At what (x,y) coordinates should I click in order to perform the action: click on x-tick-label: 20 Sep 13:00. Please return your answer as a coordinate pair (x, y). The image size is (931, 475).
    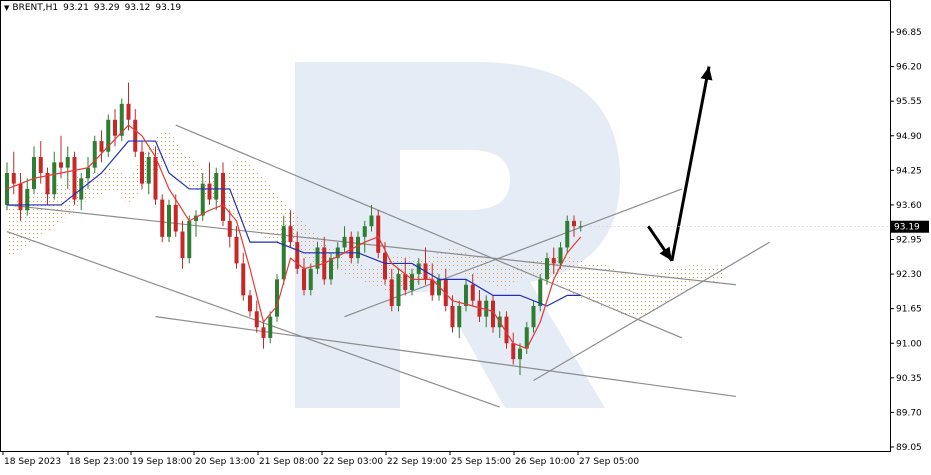
    Looking at the image, I should click on (225, 462).